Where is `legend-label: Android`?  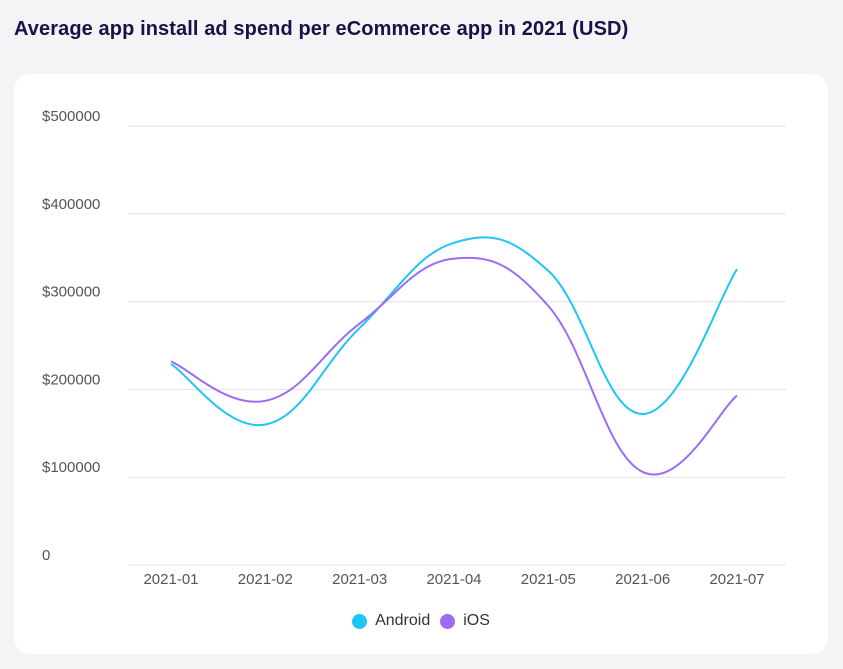 legend-label: Android is located at coordinates (403, 620).